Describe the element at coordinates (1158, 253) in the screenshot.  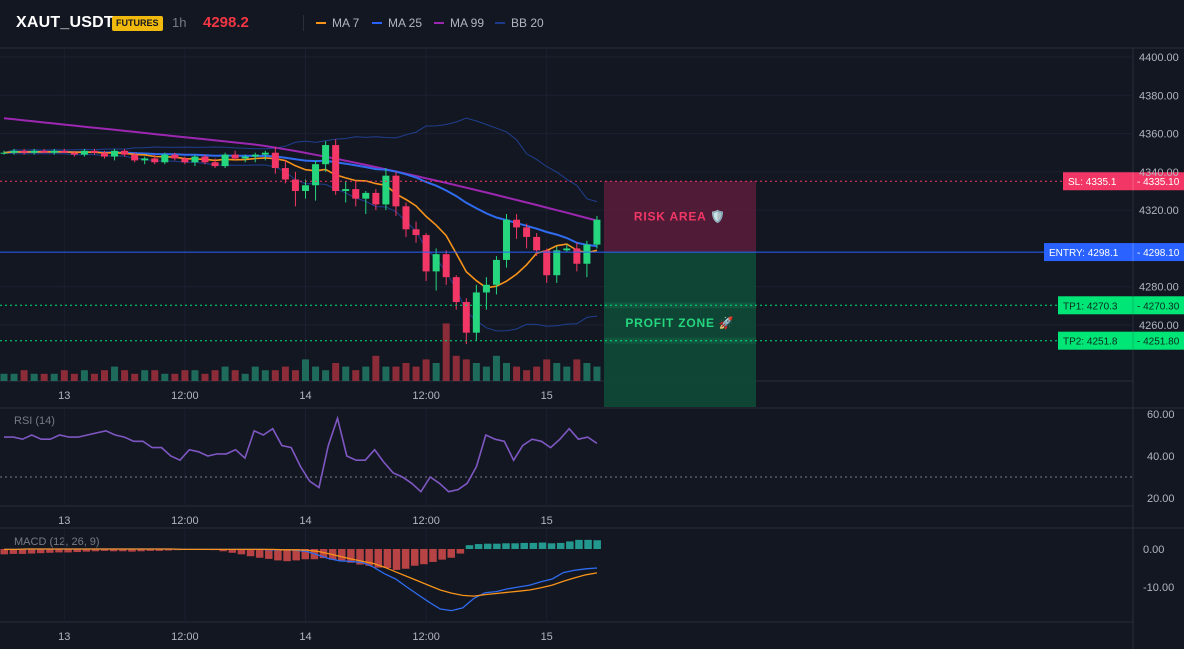
I see `entry-axis-value: - 4298.10` at that location.